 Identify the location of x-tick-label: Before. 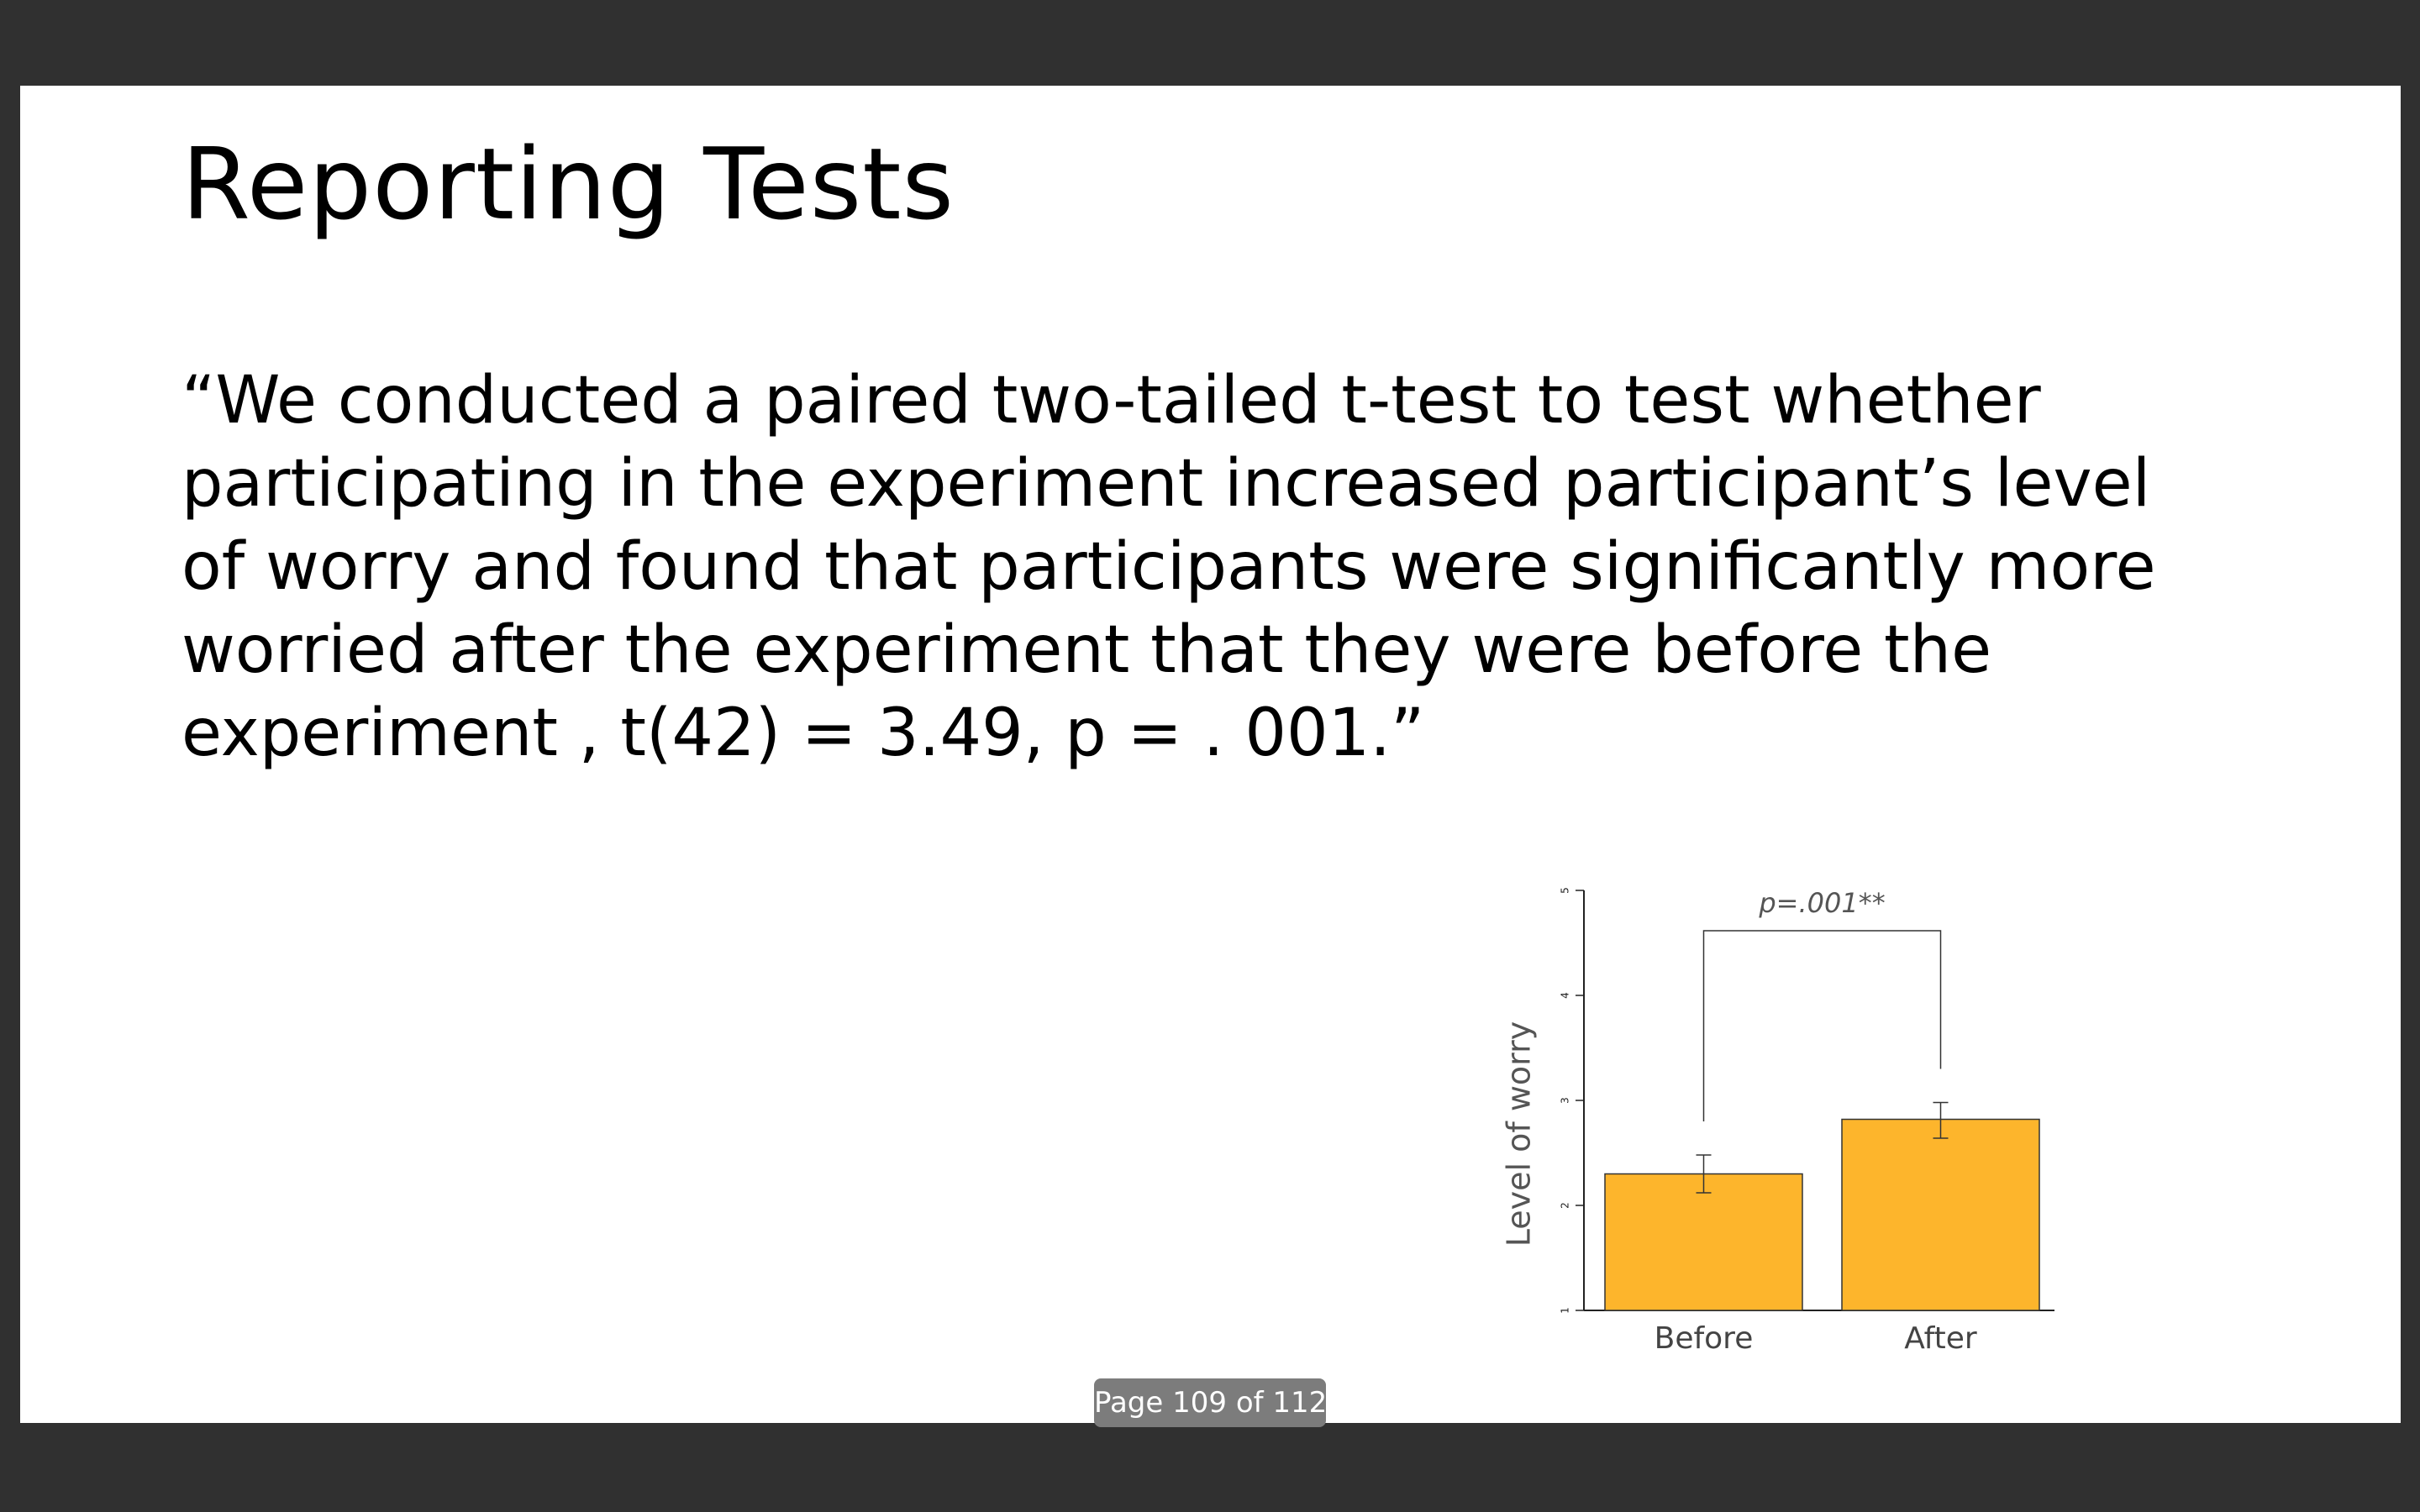
(1705, 1338).